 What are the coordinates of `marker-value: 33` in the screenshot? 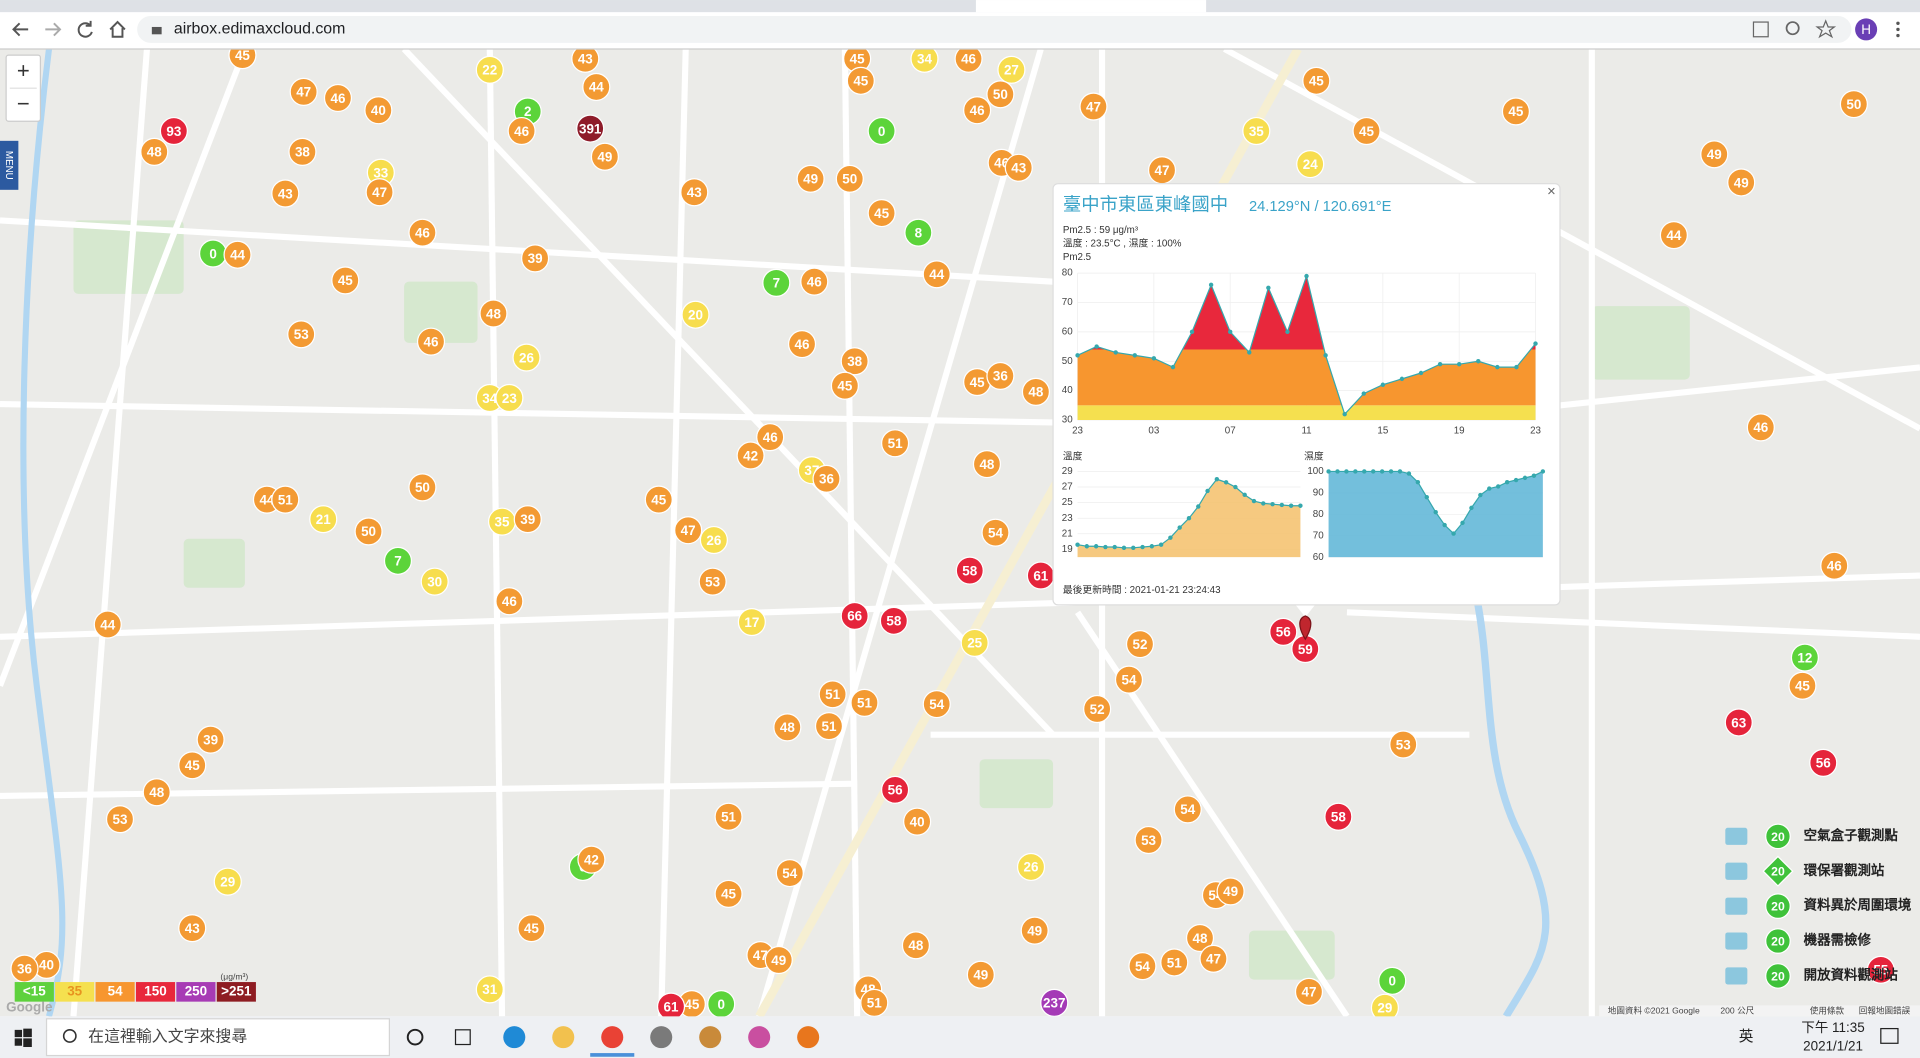 It's located at (380, 172).